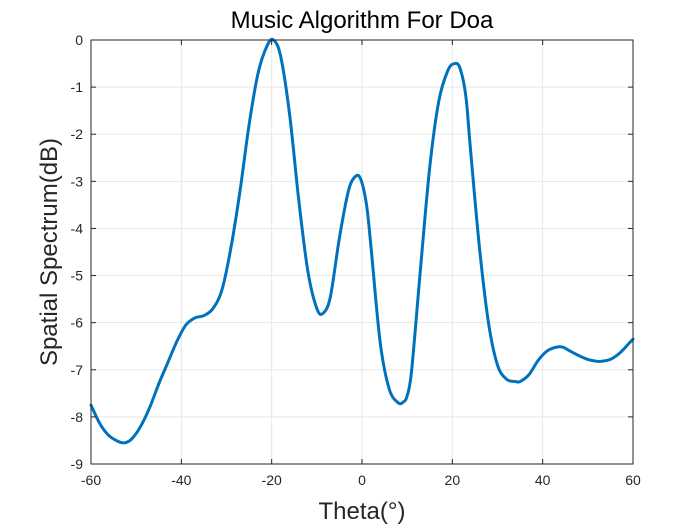 This screenshot has width=700, height=525. I want to click on y-tick-label: -6, so click(77, 323).